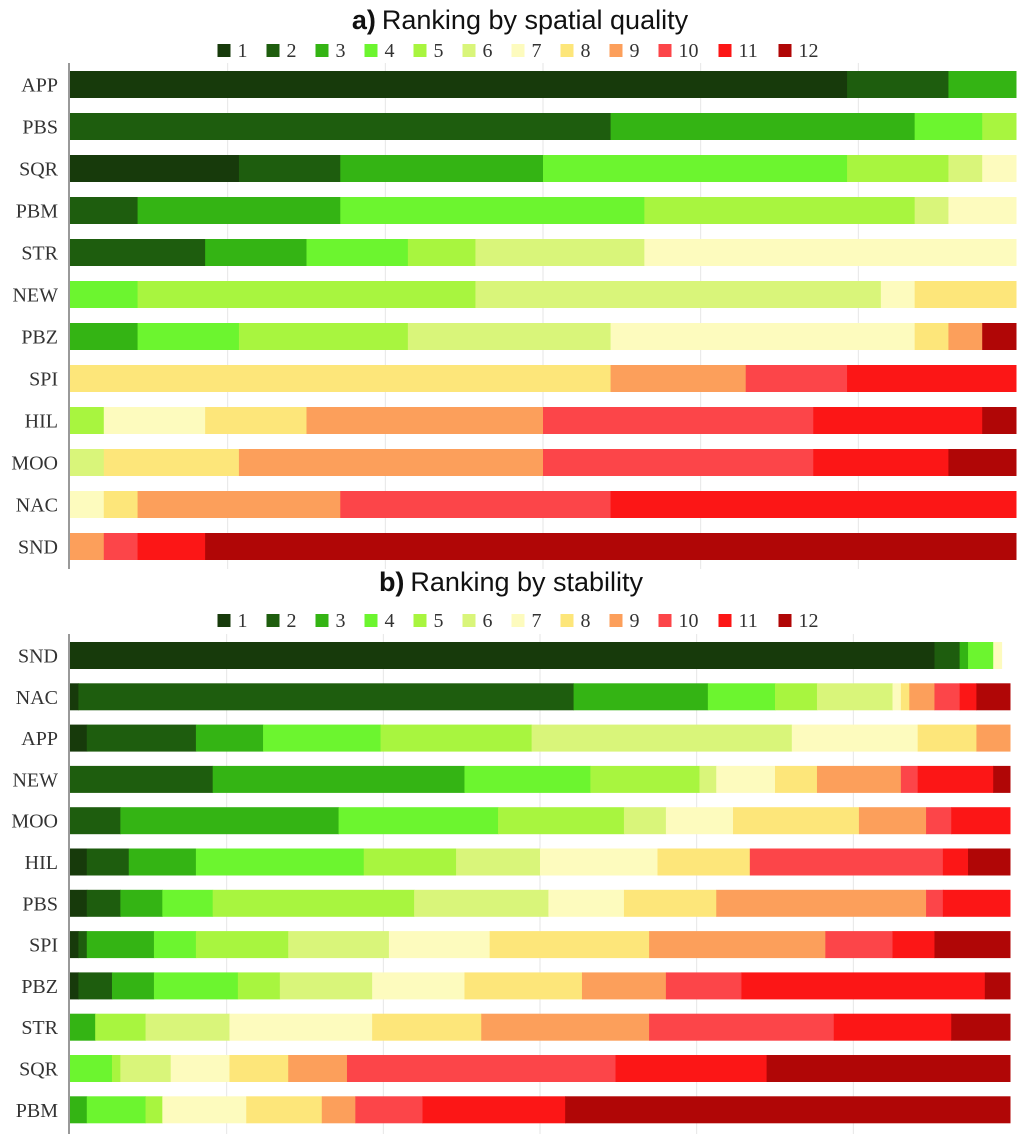  Describe the element at coordinates (39, 1070) in the screenshot. I see `row-label-sqr: SQR` at that location.